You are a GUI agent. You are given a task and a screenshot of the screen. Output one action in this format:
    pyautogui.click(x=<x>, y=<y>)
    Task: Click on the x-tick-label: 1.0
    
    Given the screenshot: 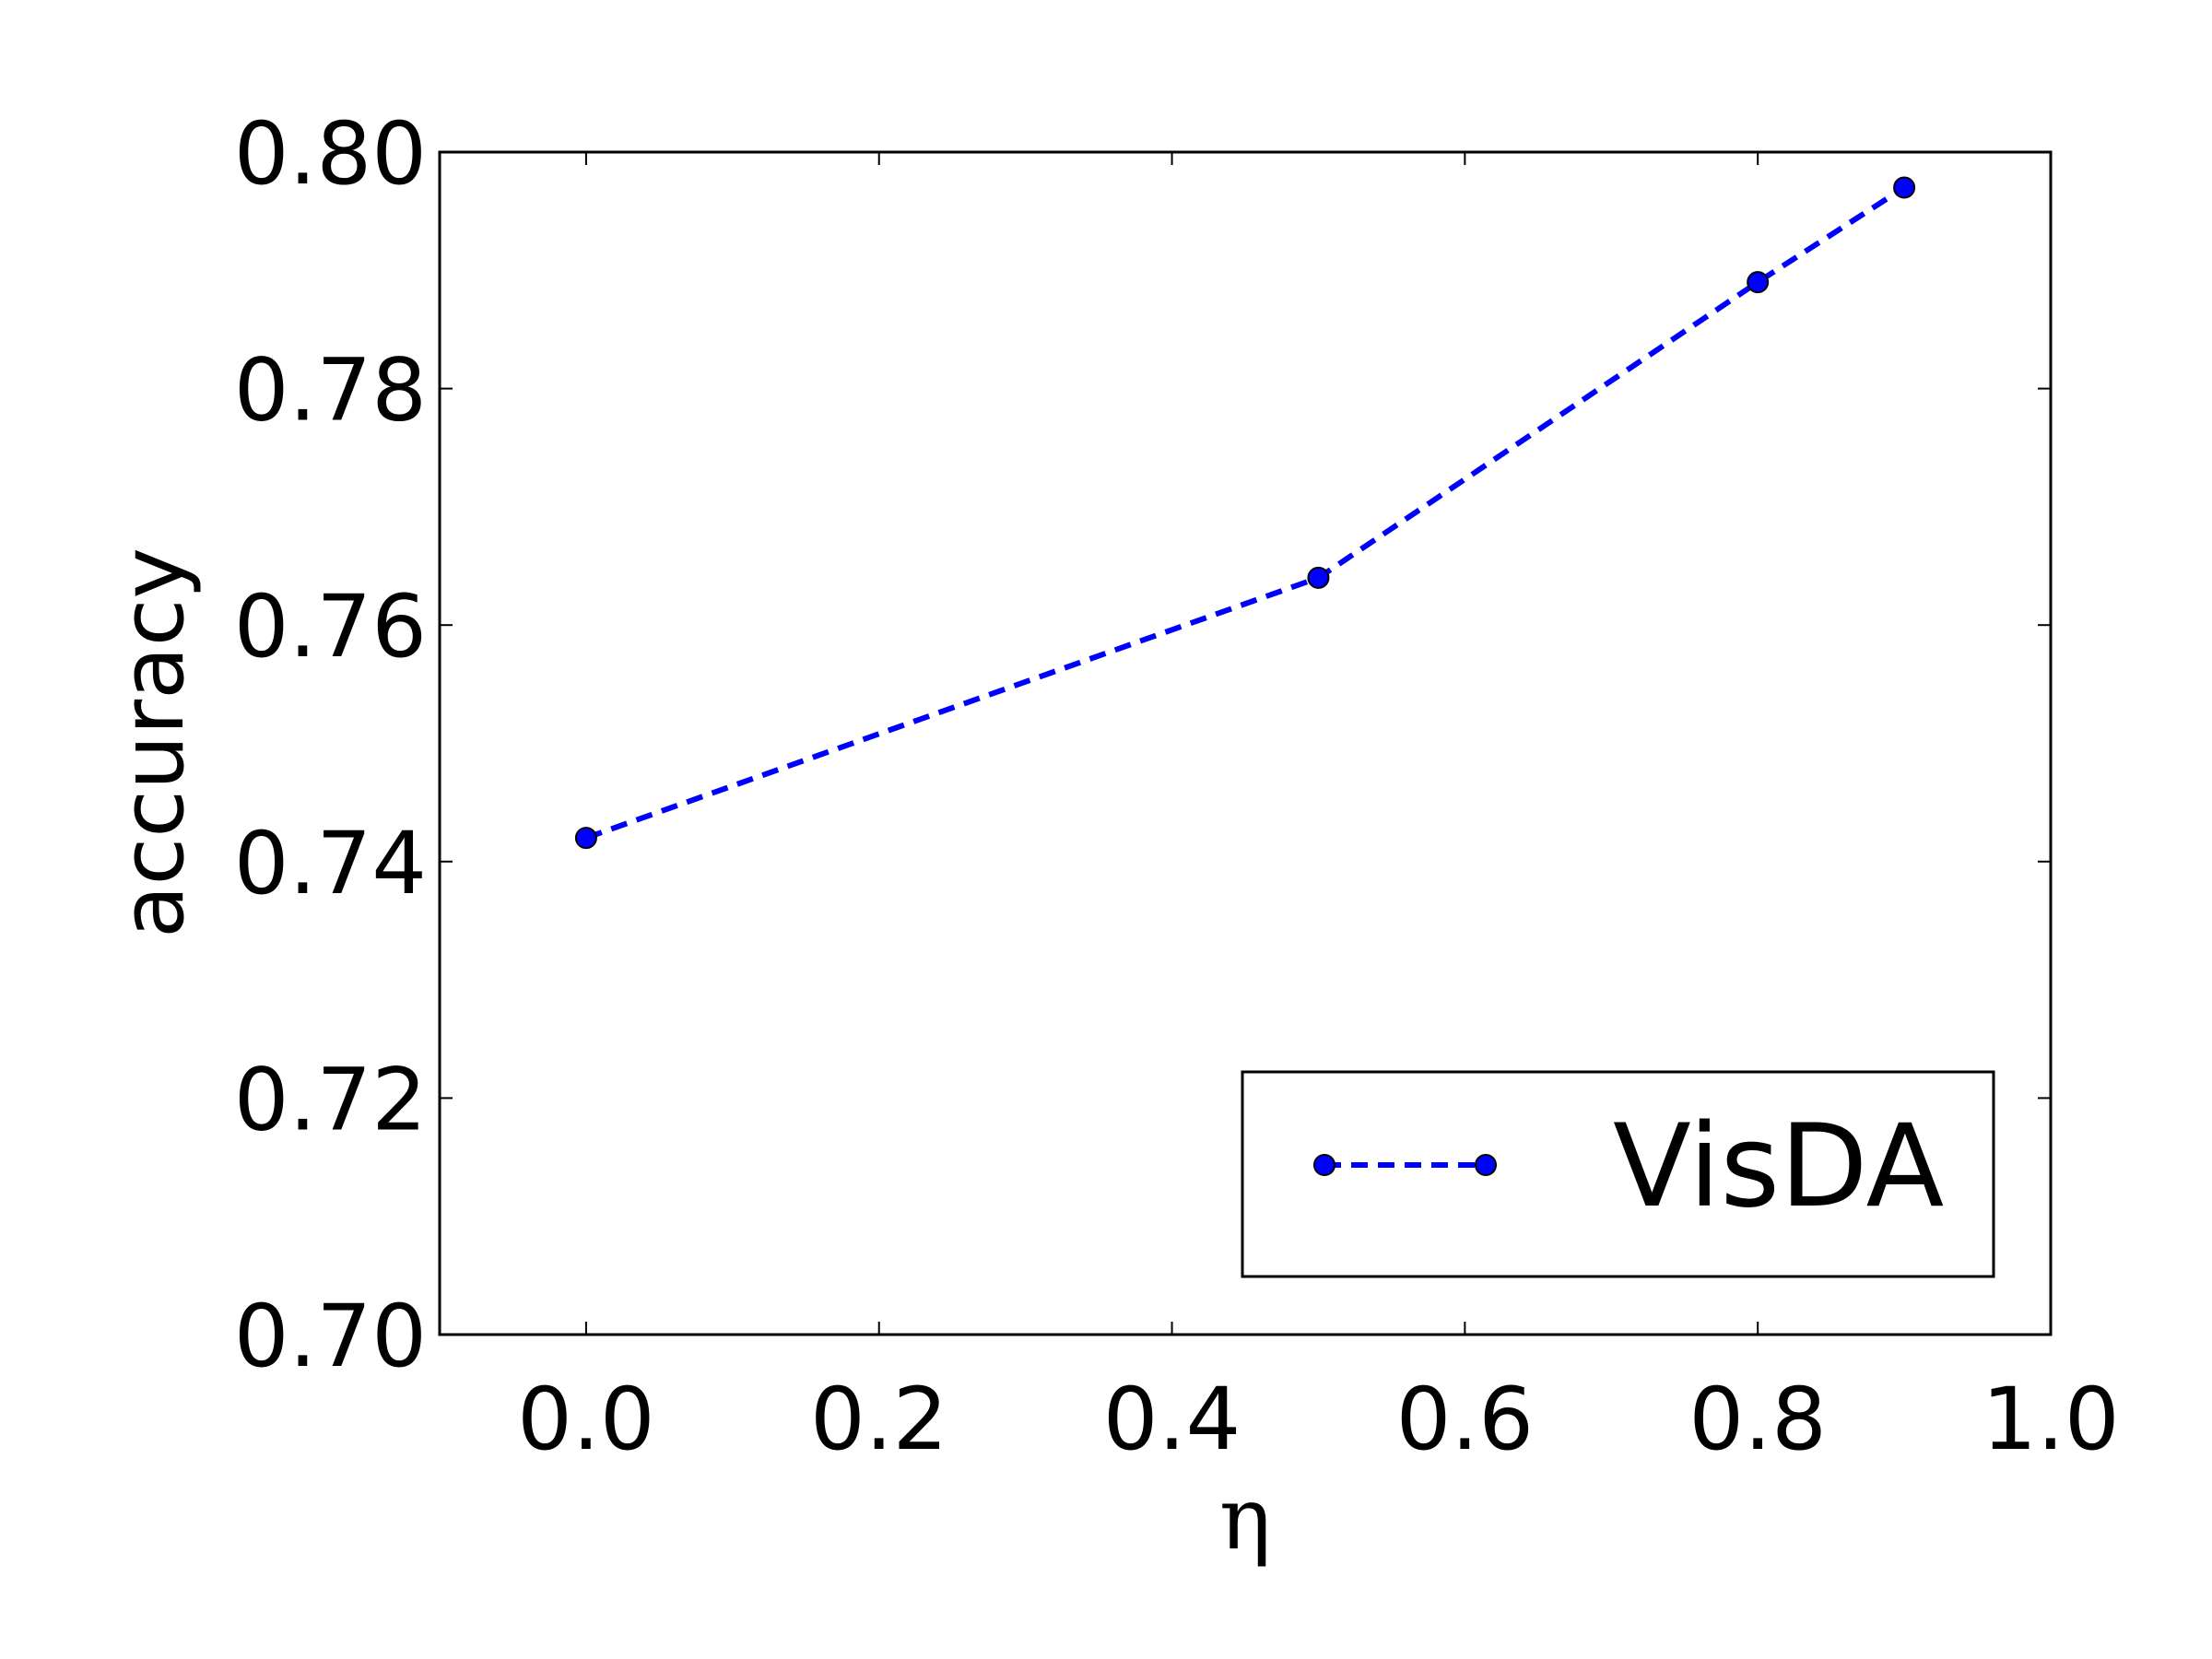 What is the action you would take?
    pyautogui.click(x=2051, y=1420)
    